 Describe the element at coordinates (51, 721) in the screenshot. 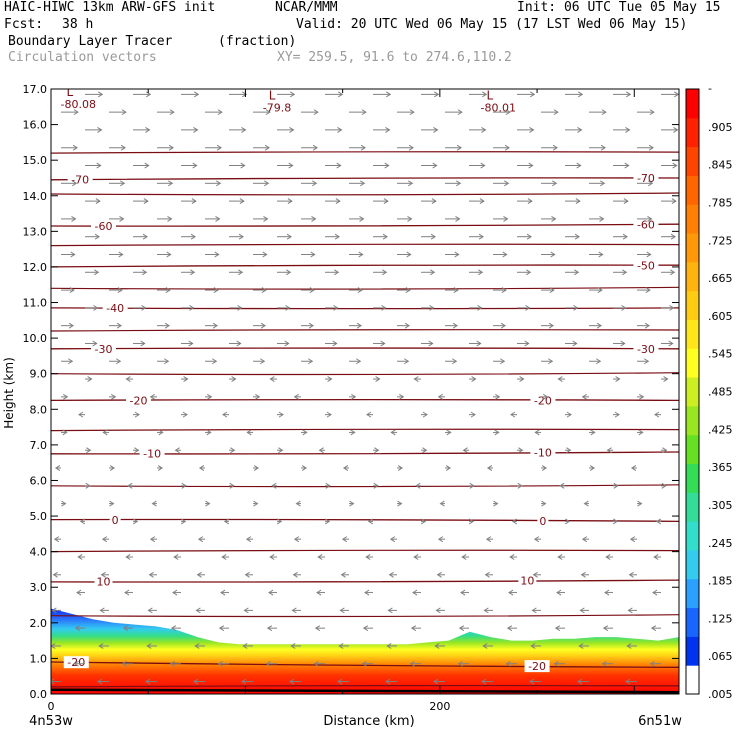

I see `x-axis-left-end: 4n53w` at that location.